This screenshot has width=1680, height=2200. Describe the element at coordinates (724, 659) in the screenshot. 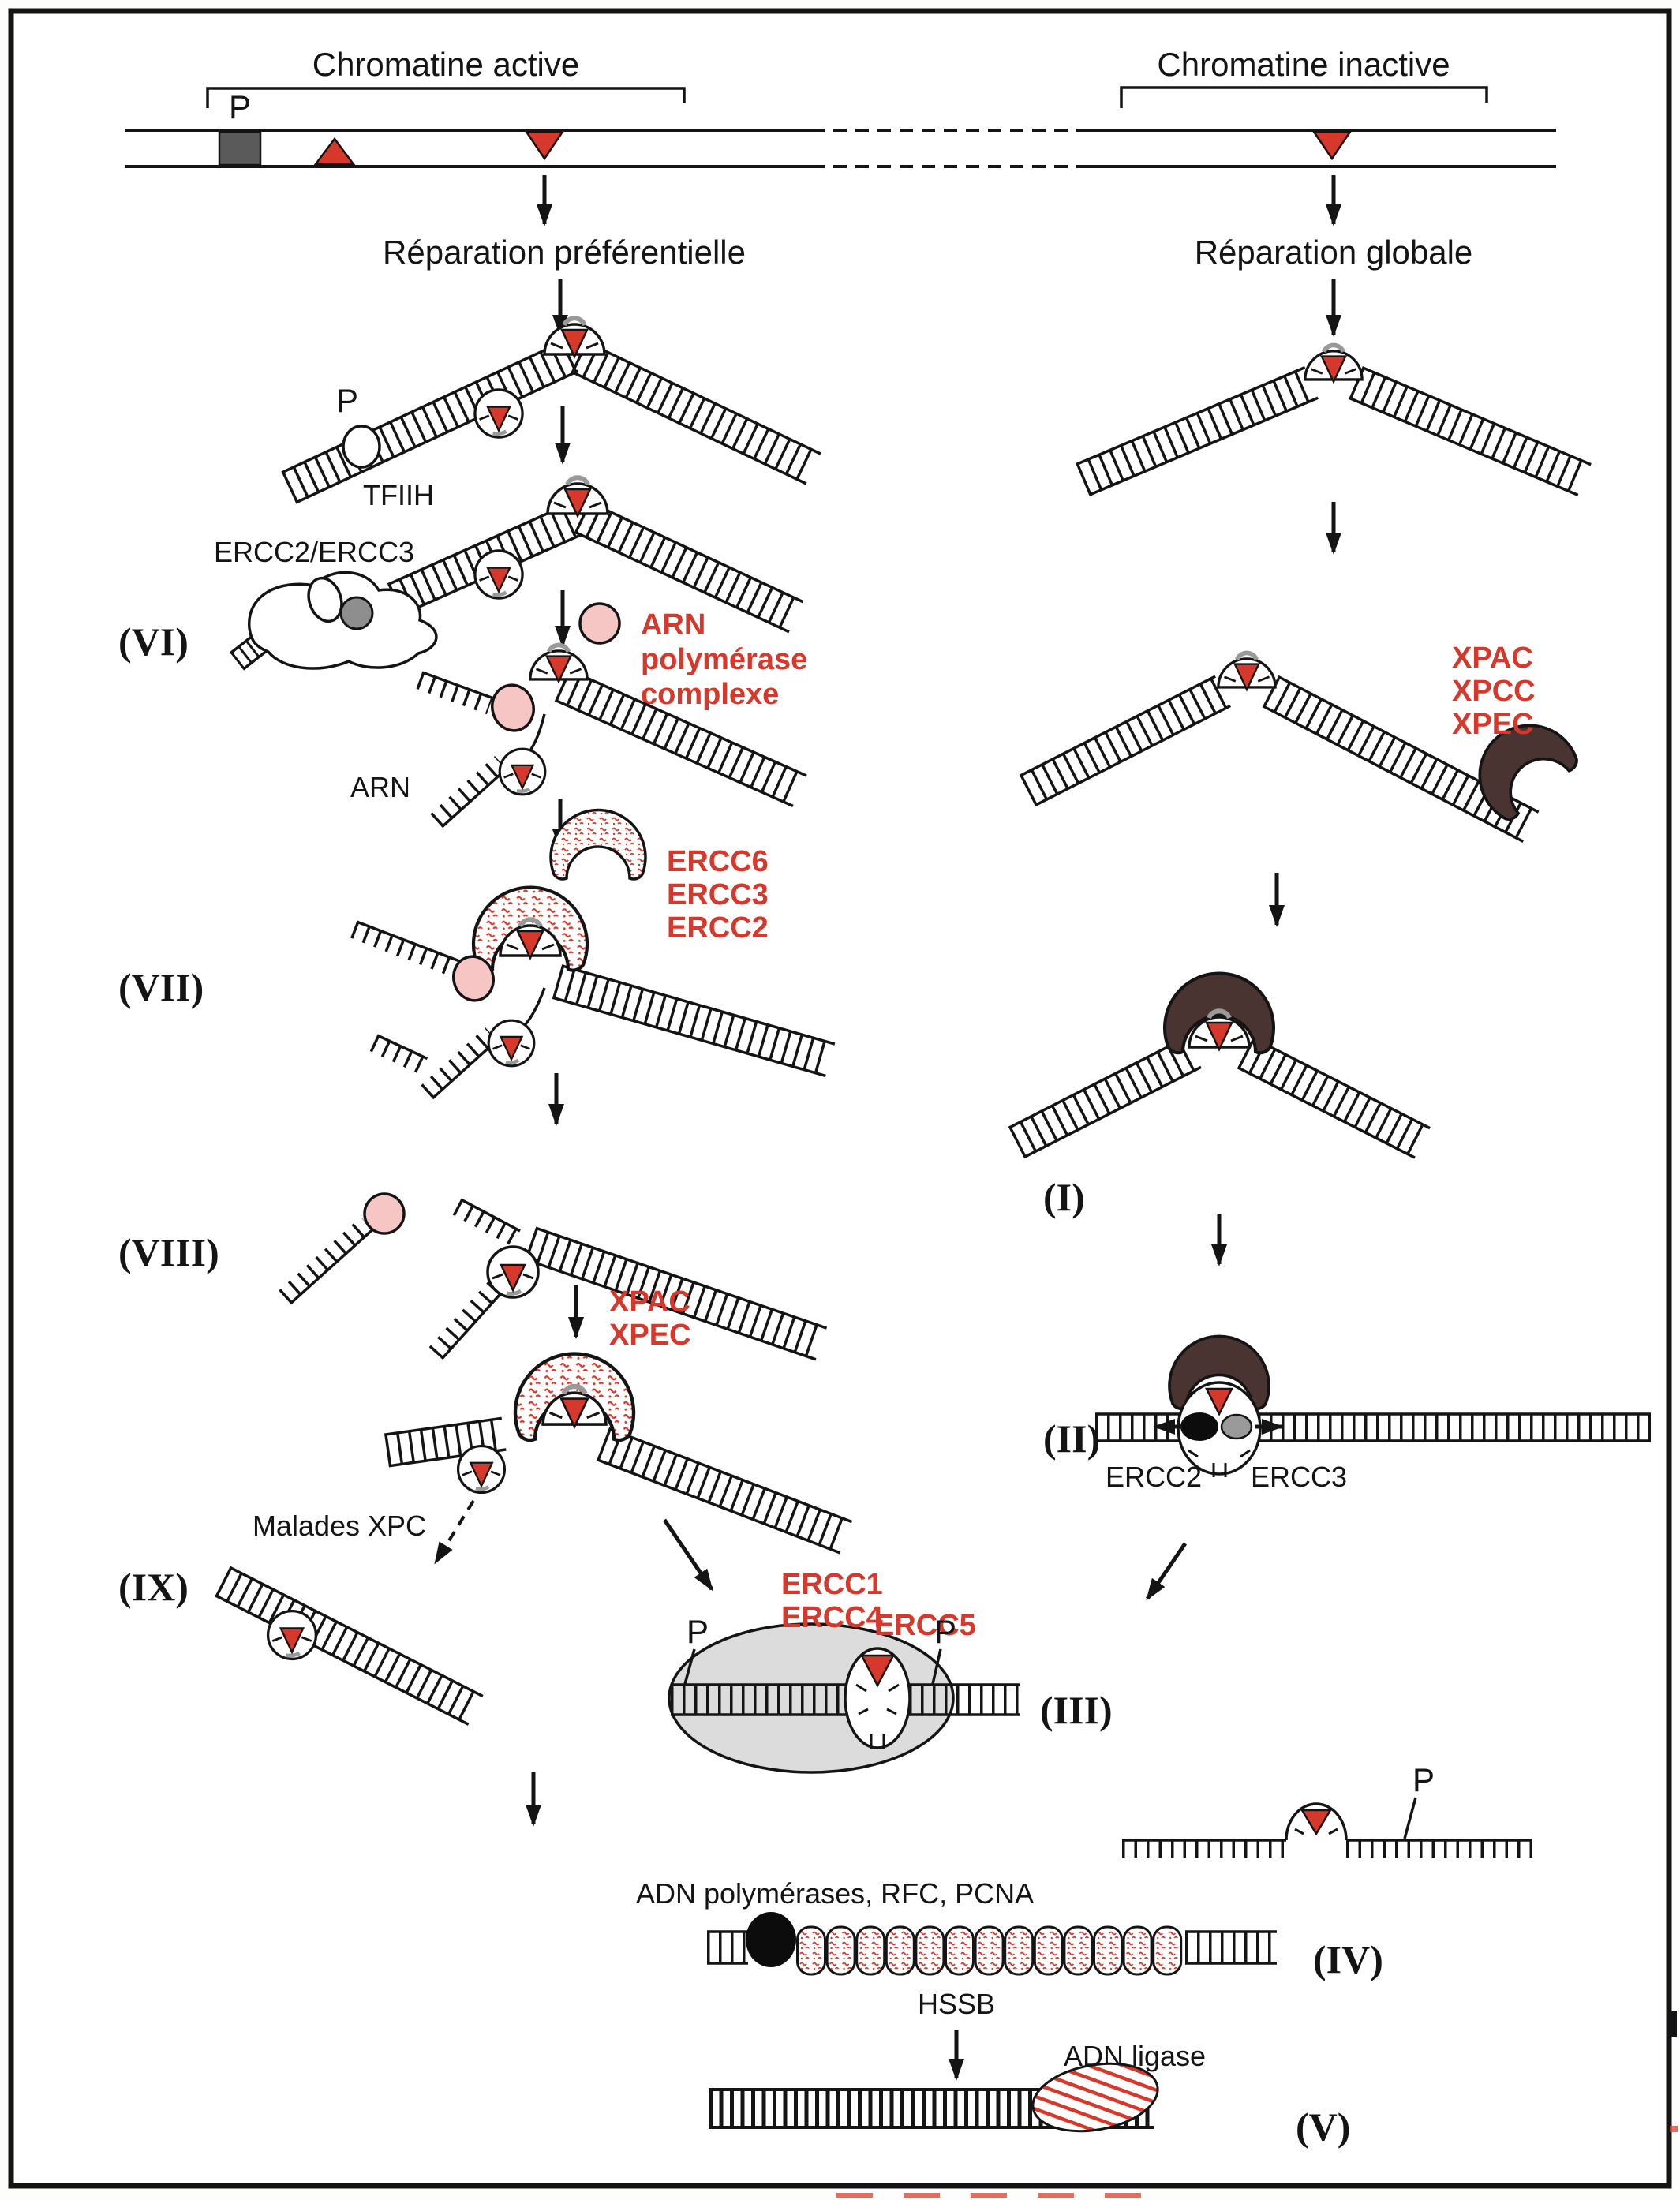

I see `arn-pol-label-2: polymérase` at that location.